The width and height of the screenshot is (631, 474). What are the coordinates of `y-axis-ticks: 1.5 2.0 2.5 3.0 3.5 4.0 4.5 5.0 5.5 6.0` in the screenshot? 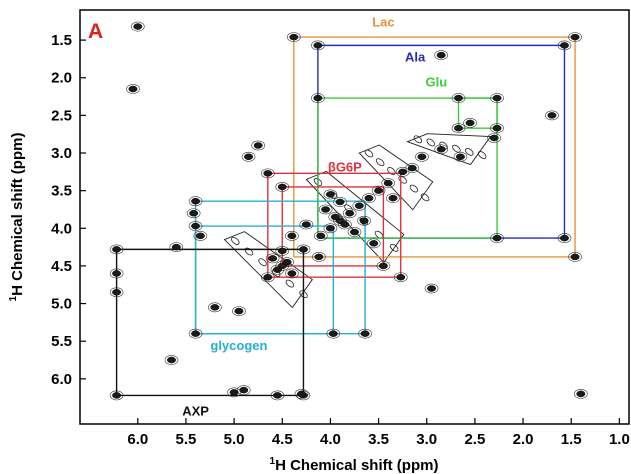 It's located at (68, 210).